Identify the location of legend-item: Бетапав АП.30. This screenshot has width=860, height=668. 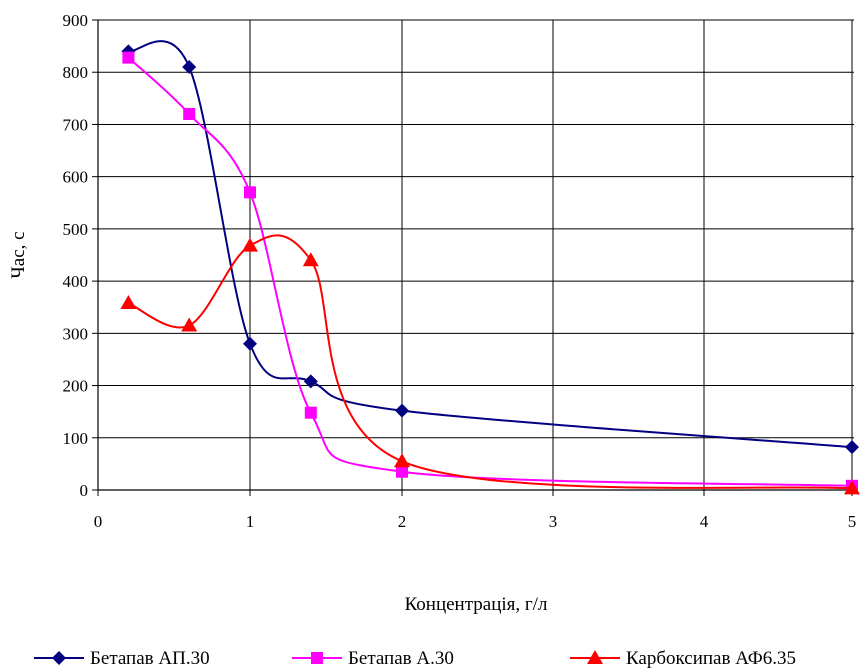
(122, 658).